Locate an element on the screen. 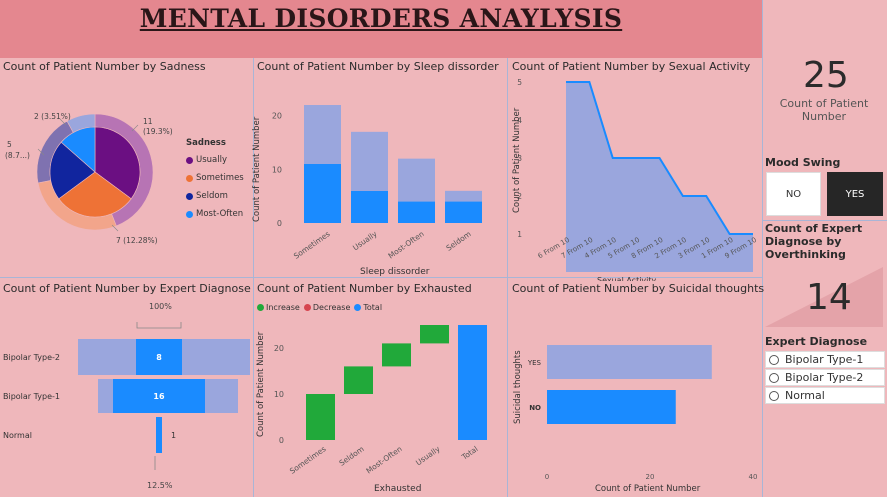 The height and width of the screenshot is (497, 887). x-tick-label: 0 is located at coordinates (547, 477).